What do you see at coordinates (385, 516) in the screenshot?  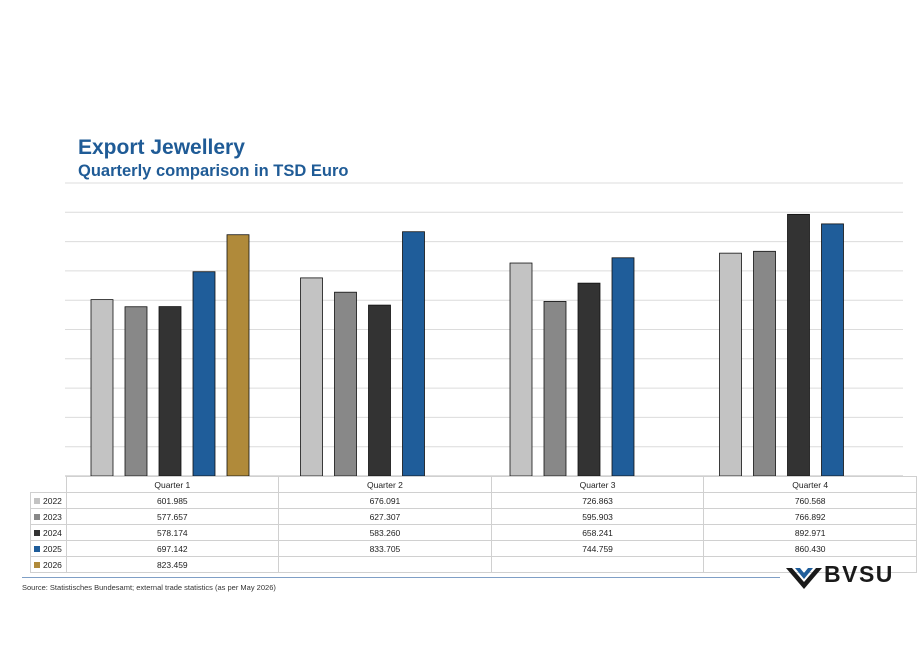 I see `table-cell: 627.307` at bounding box center [385, 516].